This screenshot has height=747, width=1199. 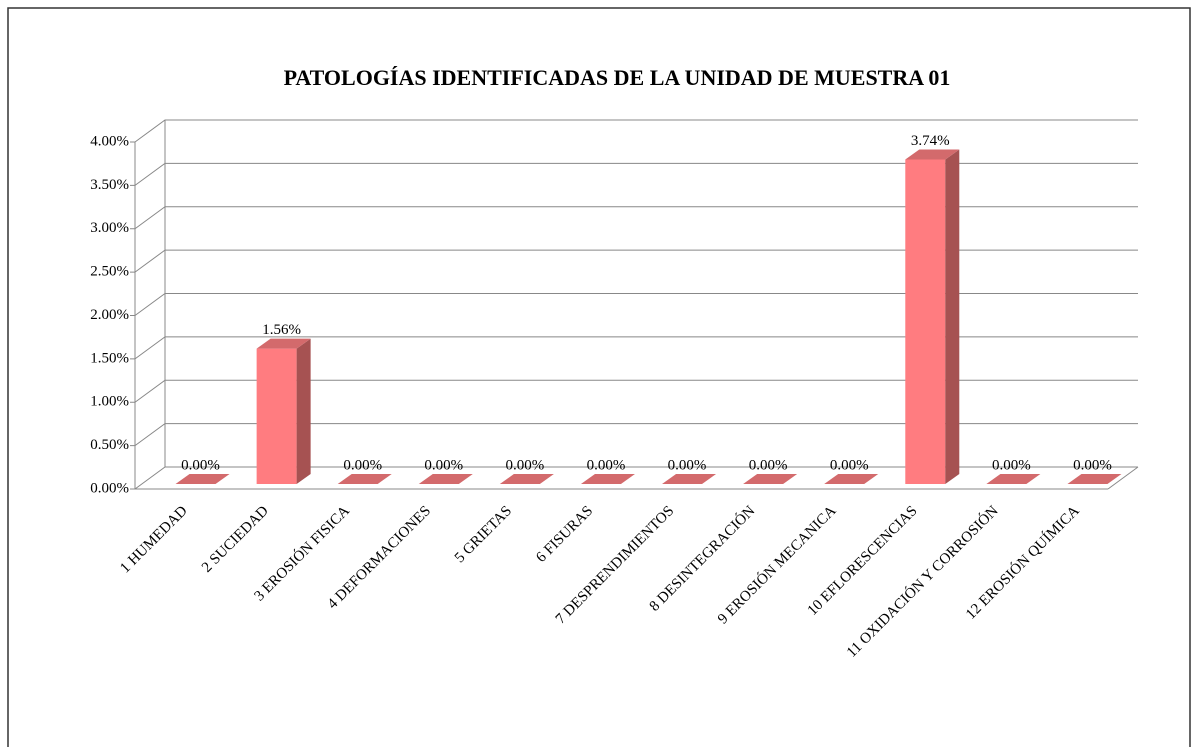 What do you see at coordinates (109, 141) in the screenshot?
I see `y-tick-label: 4.00%` at bounding box center [109, 141].